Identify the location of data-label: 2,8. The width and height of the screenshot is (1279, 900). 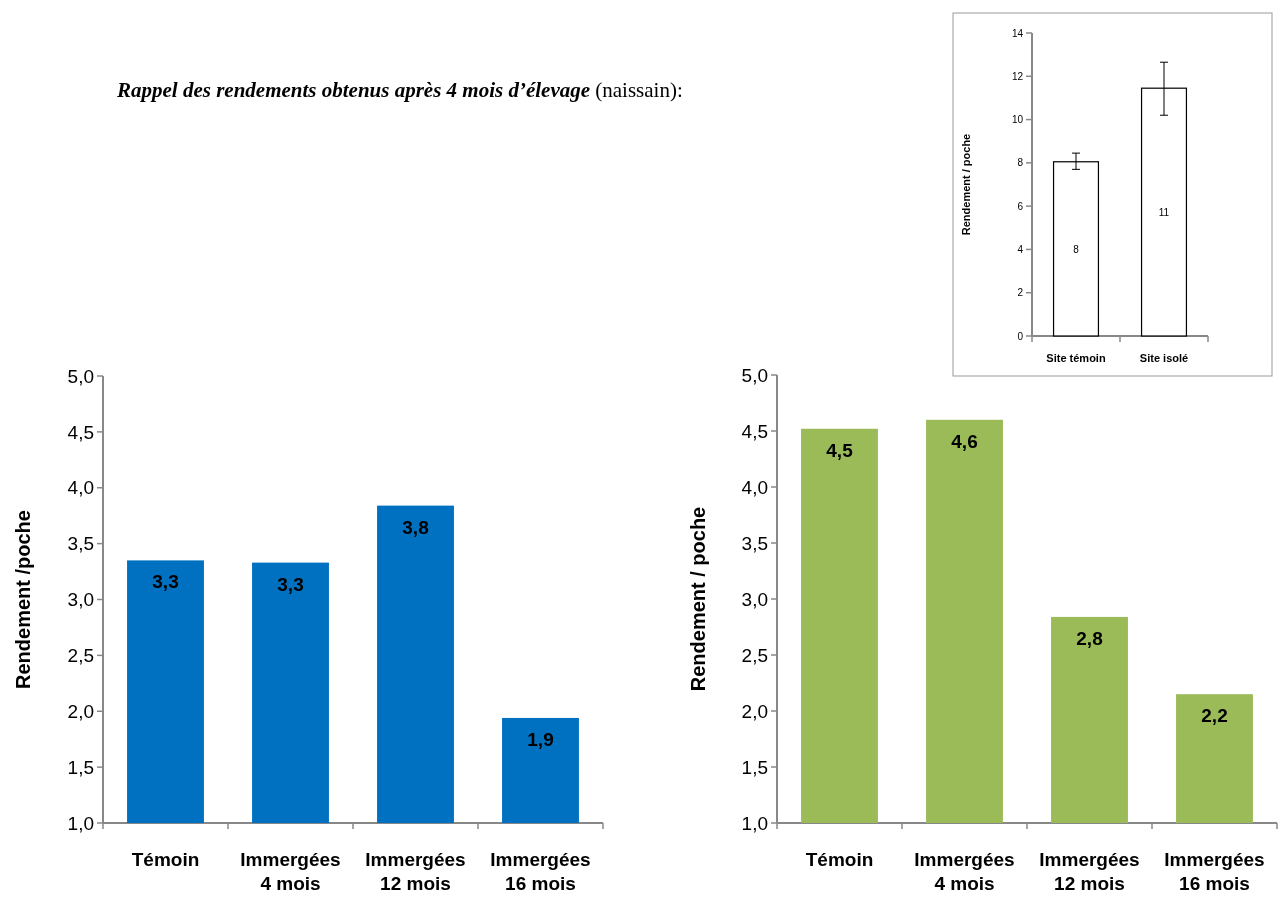
(1089, 638).